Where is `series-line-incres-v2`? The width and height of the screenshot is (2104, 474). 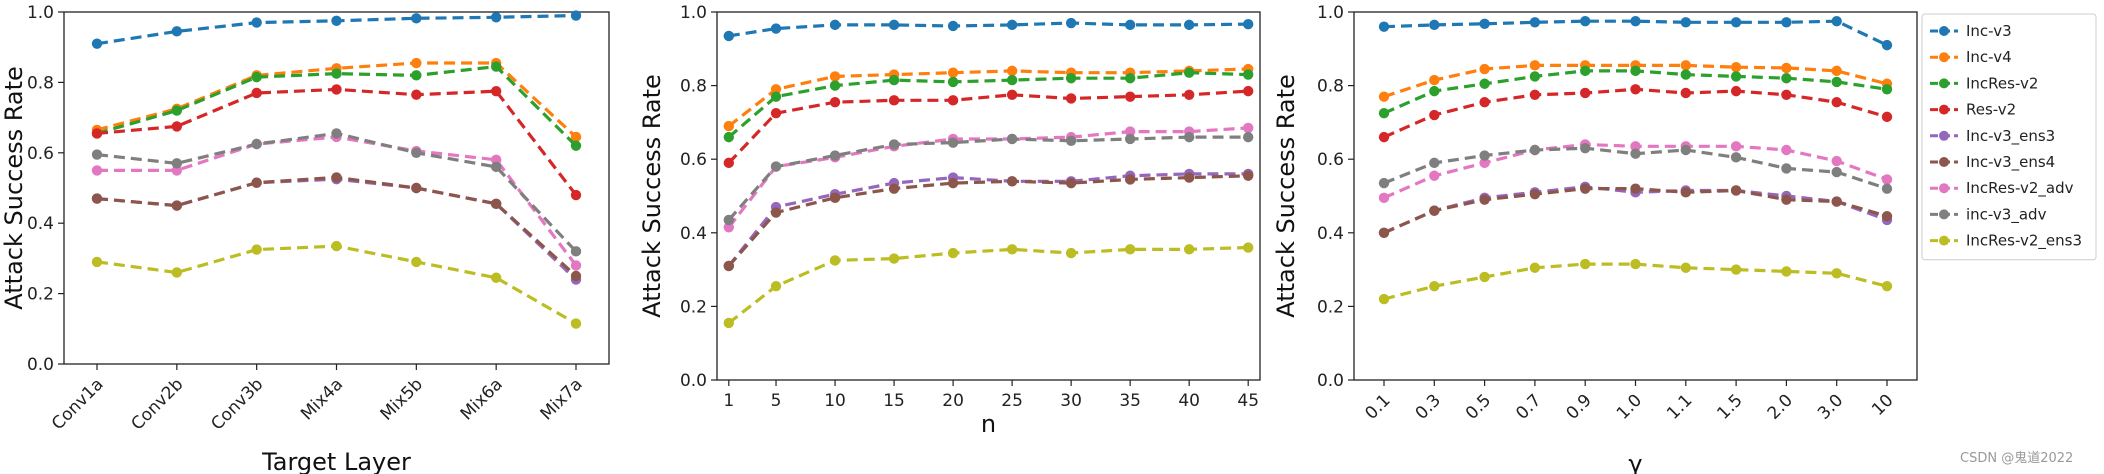 series-line-incres-v2 is located at coordinates (988, 105).